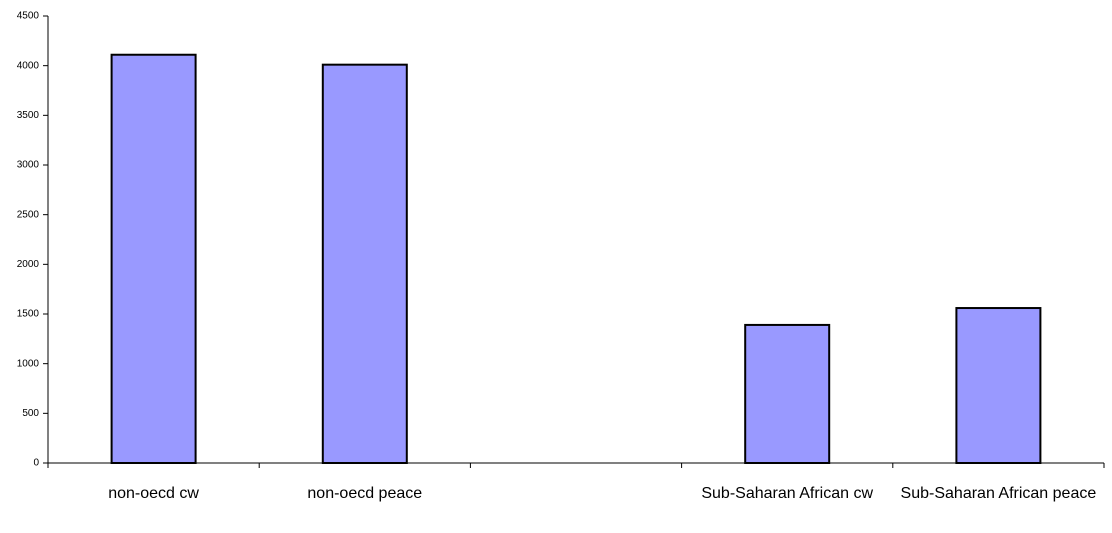 This screenshot has height=533, width=1112. What do you see at coordinates (28, 16) in the screenshot?
I see `y-tick-label: 4500` at bounding box center [28, 16].